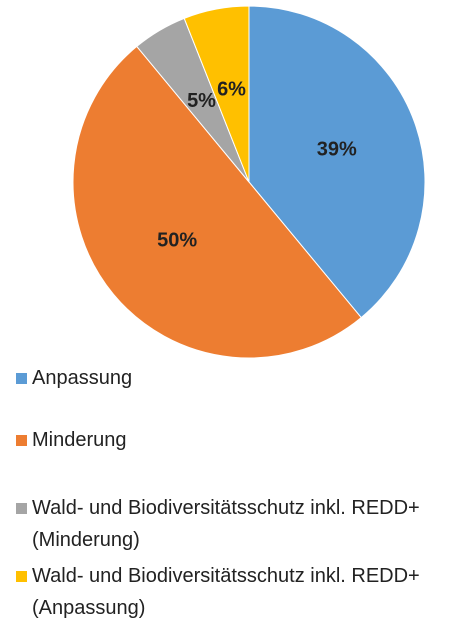  I want to click on pie-slice, so click(216, 94).